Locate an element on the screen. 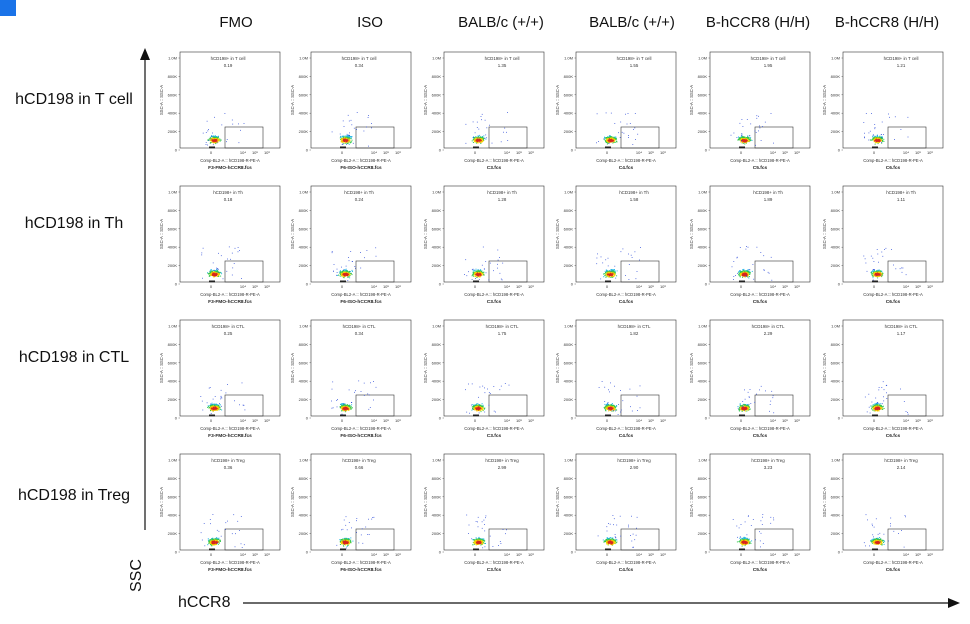 The width and height of the screenshot is (970, 624). x-tick-label: 10⁵ is located at coordinates (519, 420).